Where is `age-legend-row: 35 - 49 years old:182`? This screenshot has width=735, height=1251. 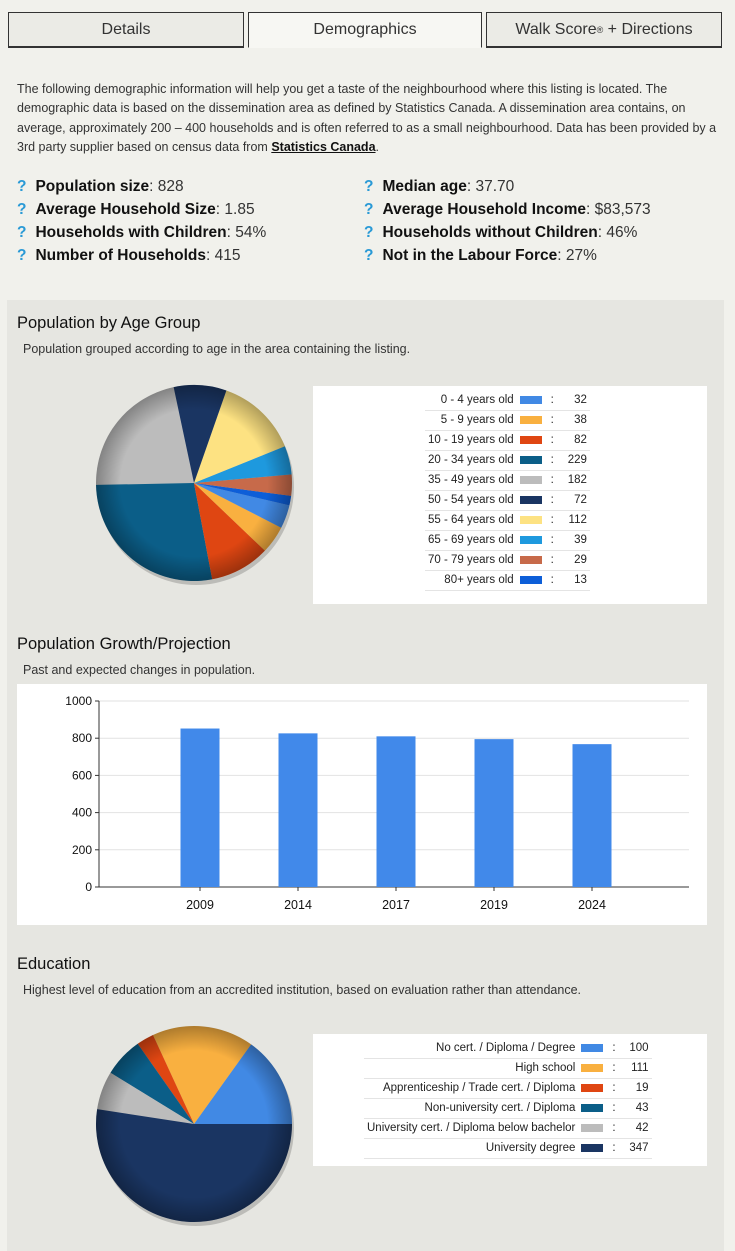 age-legend-row: 35 - 49 years old:182 is located at coordinates (507, 480).